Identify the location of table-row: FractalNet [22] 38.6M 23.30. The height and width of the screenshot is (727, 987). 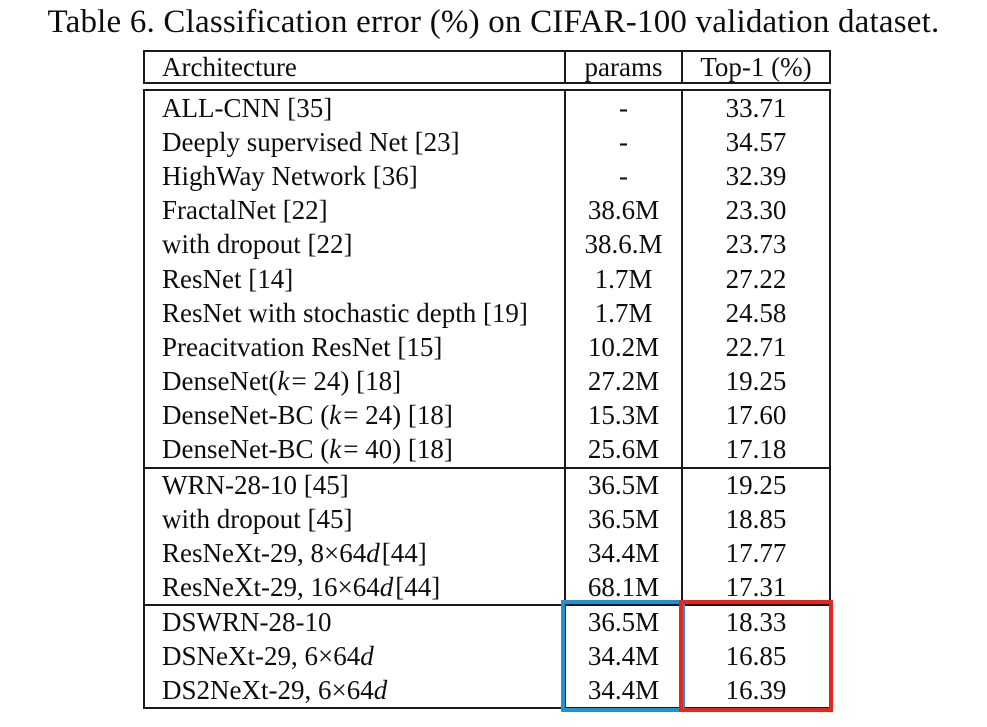
(487, 210).